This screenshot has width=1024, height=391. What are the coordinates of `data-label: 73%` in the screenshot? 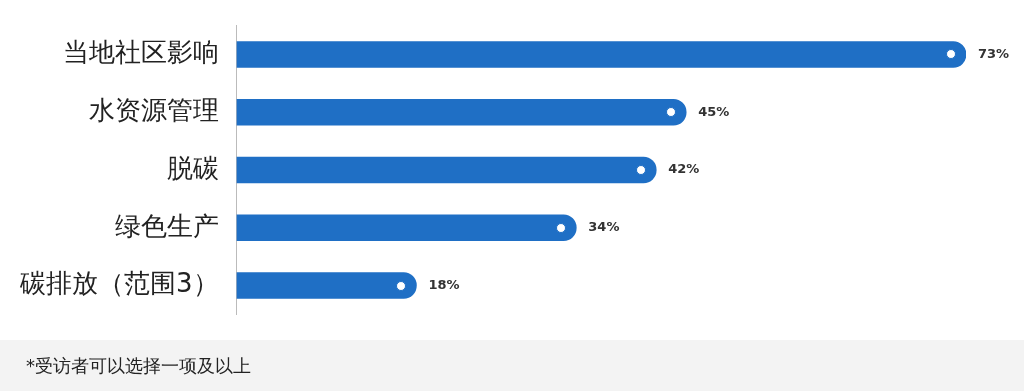 It's located at (994, 53).